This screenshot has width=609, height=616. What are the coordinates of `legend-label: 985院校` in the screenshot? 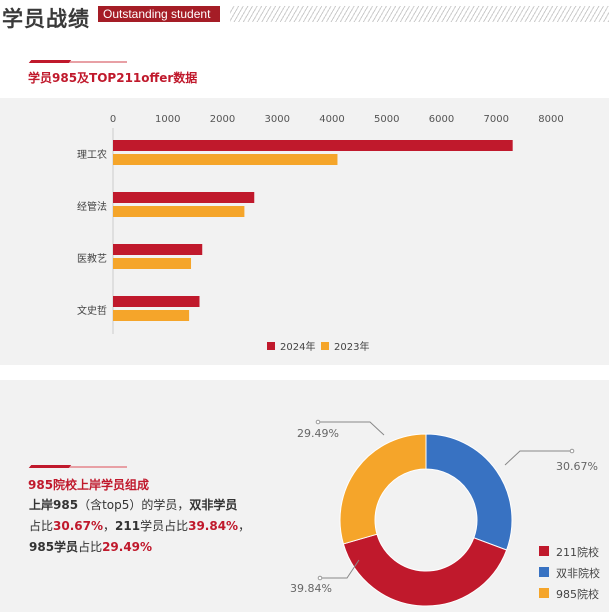 It's located at (577, 594).